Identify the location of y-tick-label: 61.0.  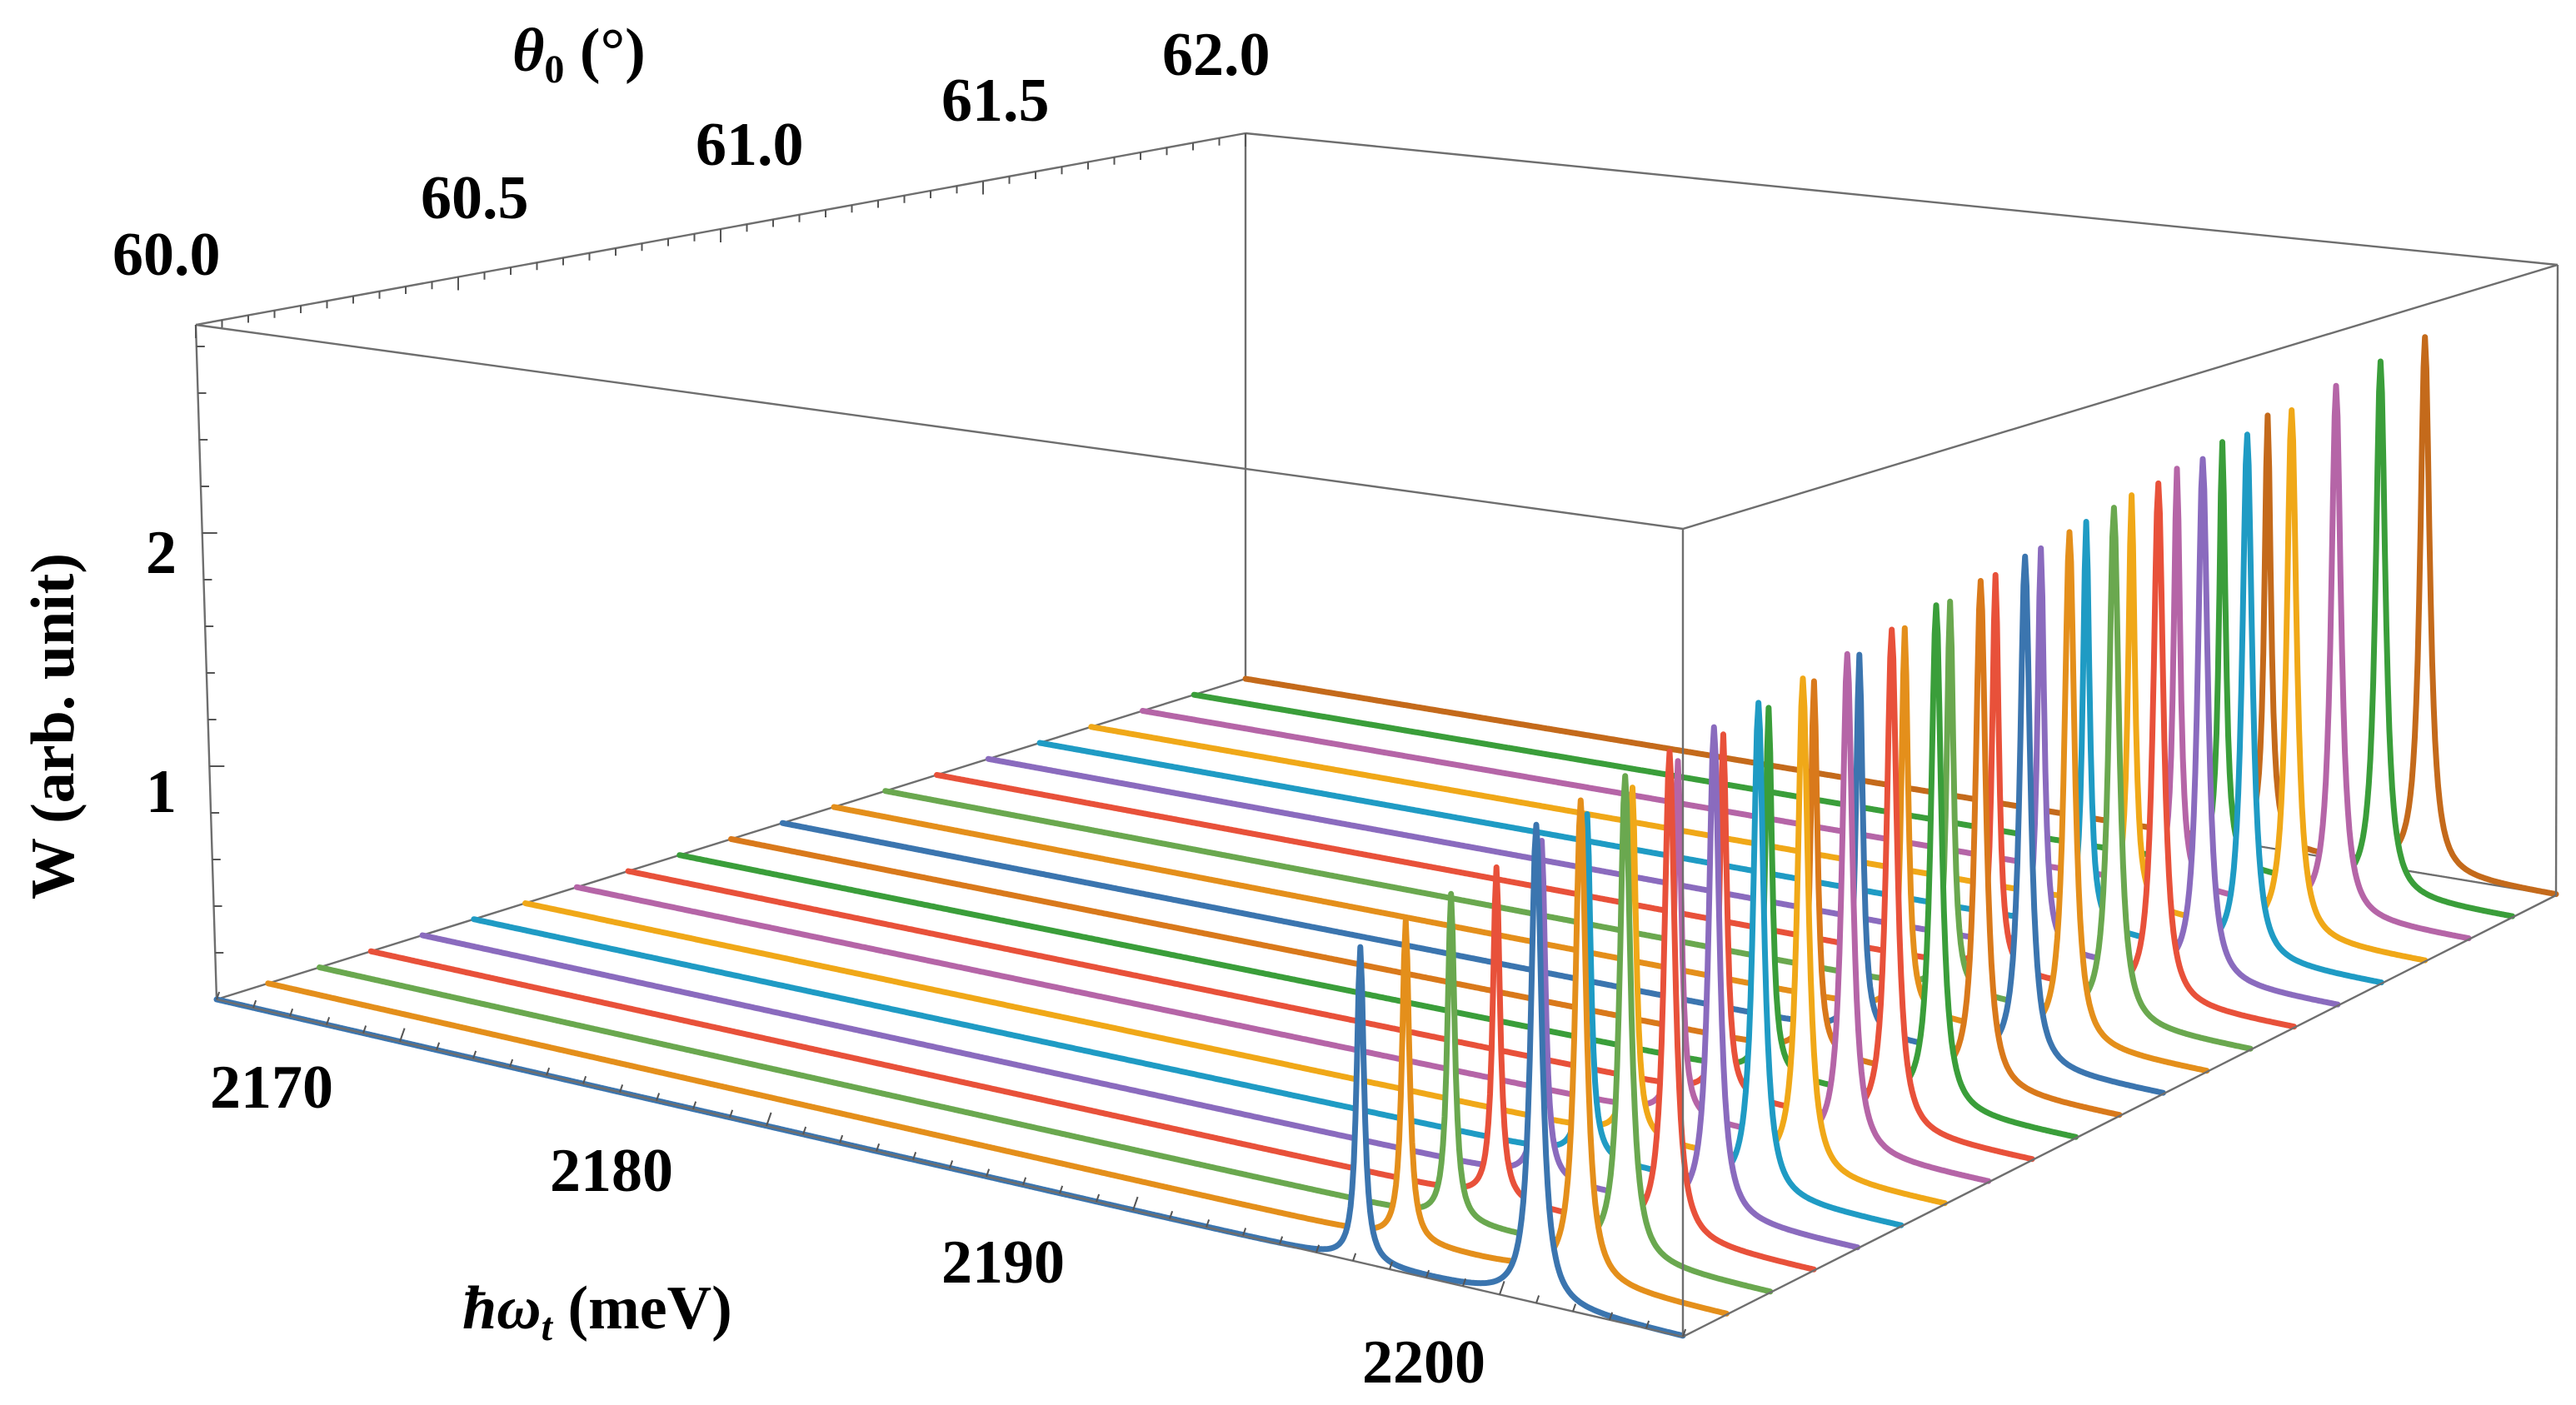
(750, 145).